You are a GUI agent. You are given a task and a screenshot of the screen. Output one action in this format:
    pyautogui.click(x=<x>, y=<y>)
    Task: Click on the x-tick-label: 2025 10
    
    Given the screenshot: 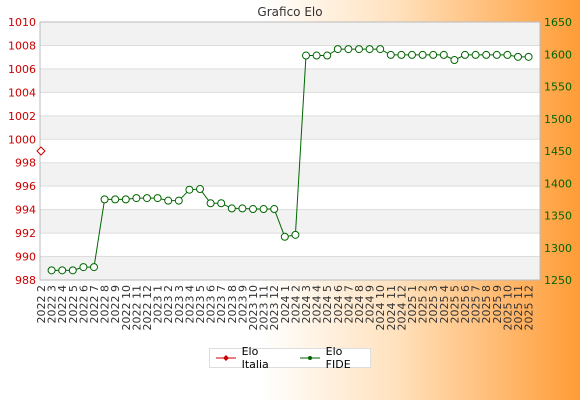 What is the action you would take?
    pyautogui.click(x=507, y=308)
    